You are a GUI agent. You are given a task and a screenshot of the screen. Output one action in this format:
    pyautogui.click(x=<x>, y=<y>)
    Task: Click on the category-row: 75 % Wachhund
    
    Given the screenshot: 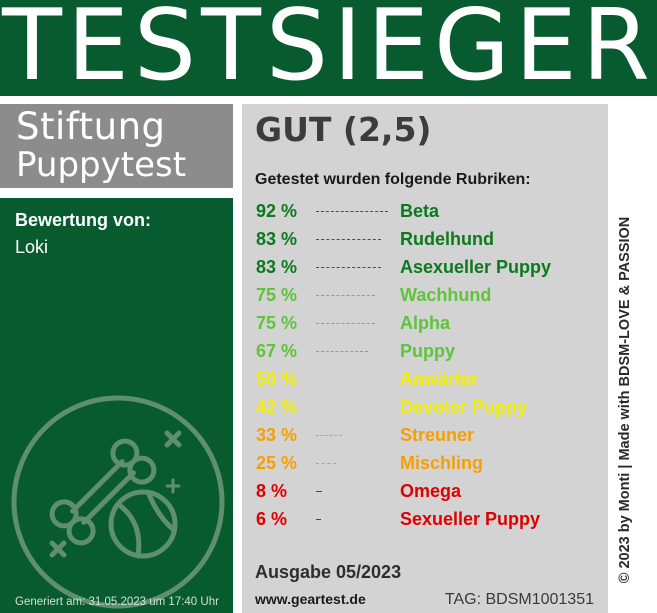 What is the action you would take?
    pyautogui.click(x=430, y=298)
    